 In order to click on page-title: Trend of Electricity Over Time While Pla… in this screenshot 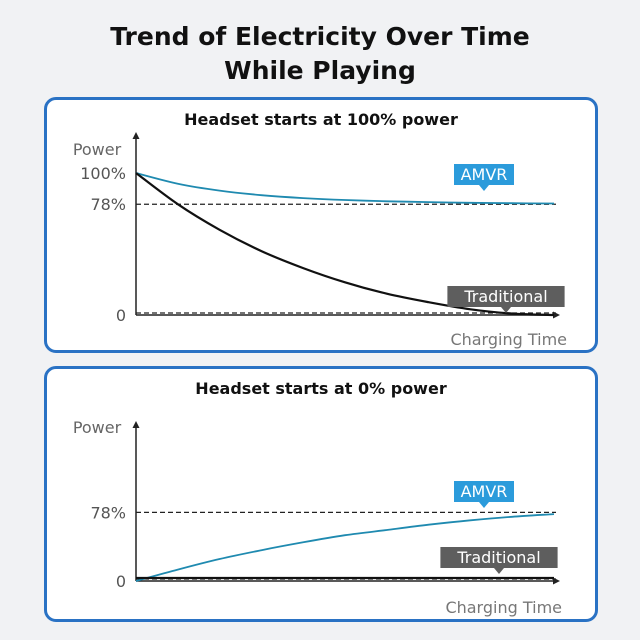, I will do `click(320, 54)`.